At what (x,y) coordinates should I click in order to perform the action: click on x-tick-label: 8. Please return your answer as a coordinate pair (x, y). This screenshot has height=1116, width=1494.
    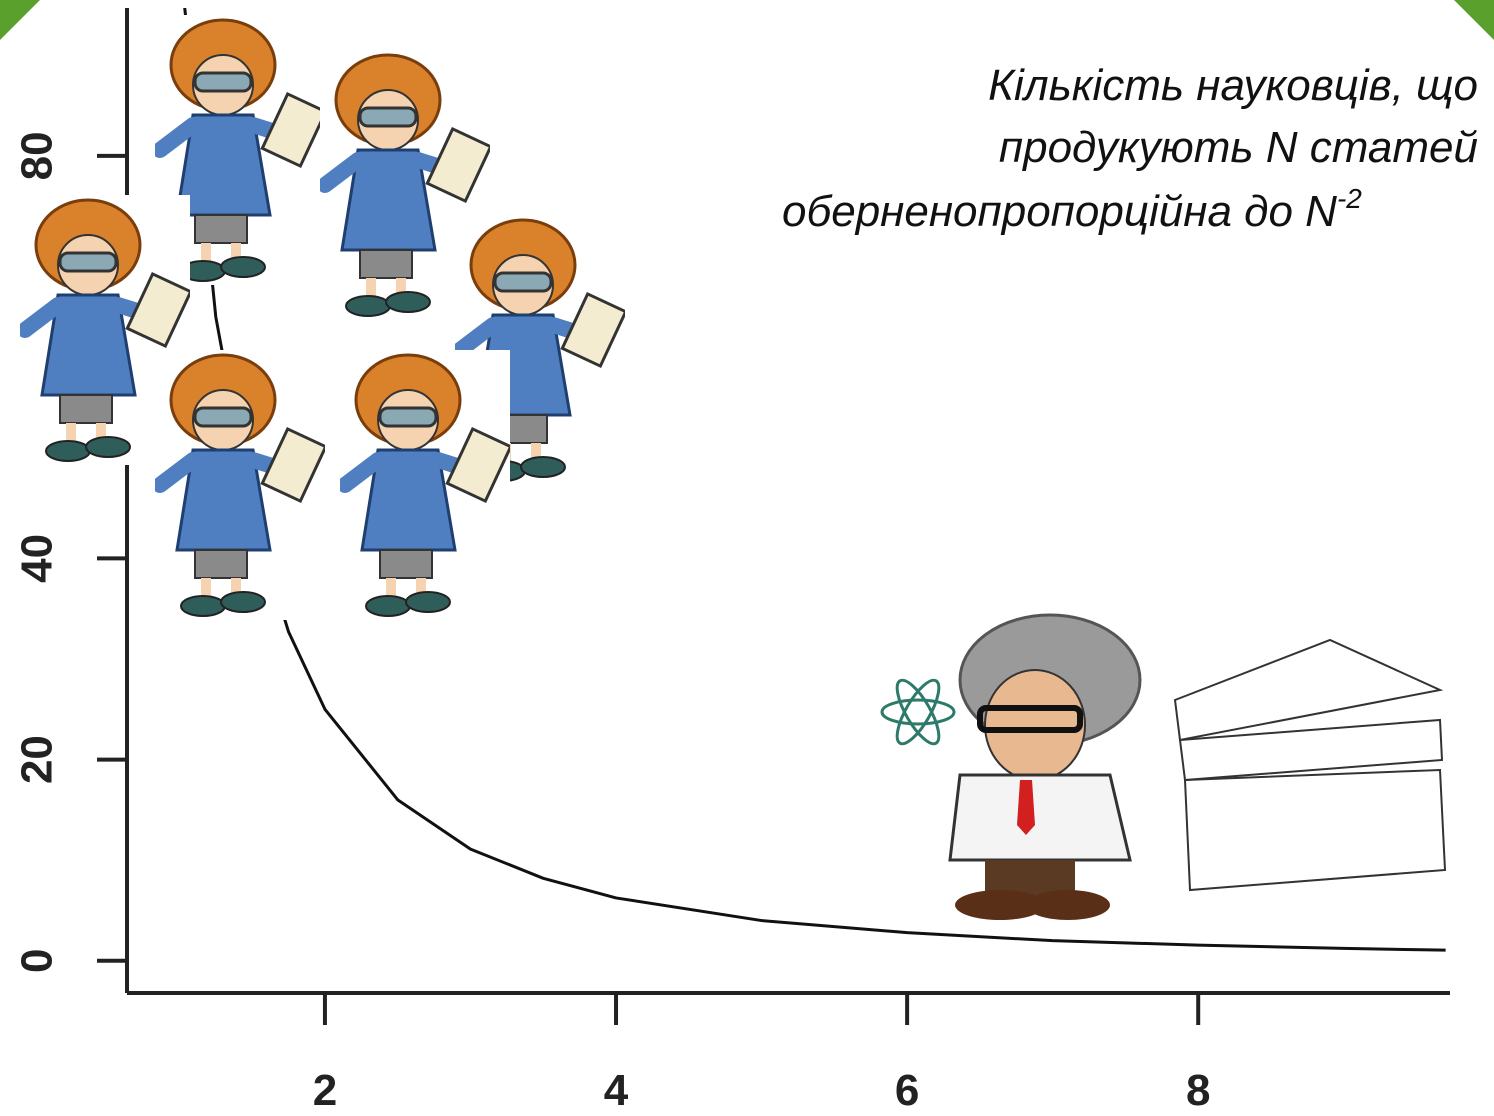
    Looking at the image, I should click on (1198, 1090).